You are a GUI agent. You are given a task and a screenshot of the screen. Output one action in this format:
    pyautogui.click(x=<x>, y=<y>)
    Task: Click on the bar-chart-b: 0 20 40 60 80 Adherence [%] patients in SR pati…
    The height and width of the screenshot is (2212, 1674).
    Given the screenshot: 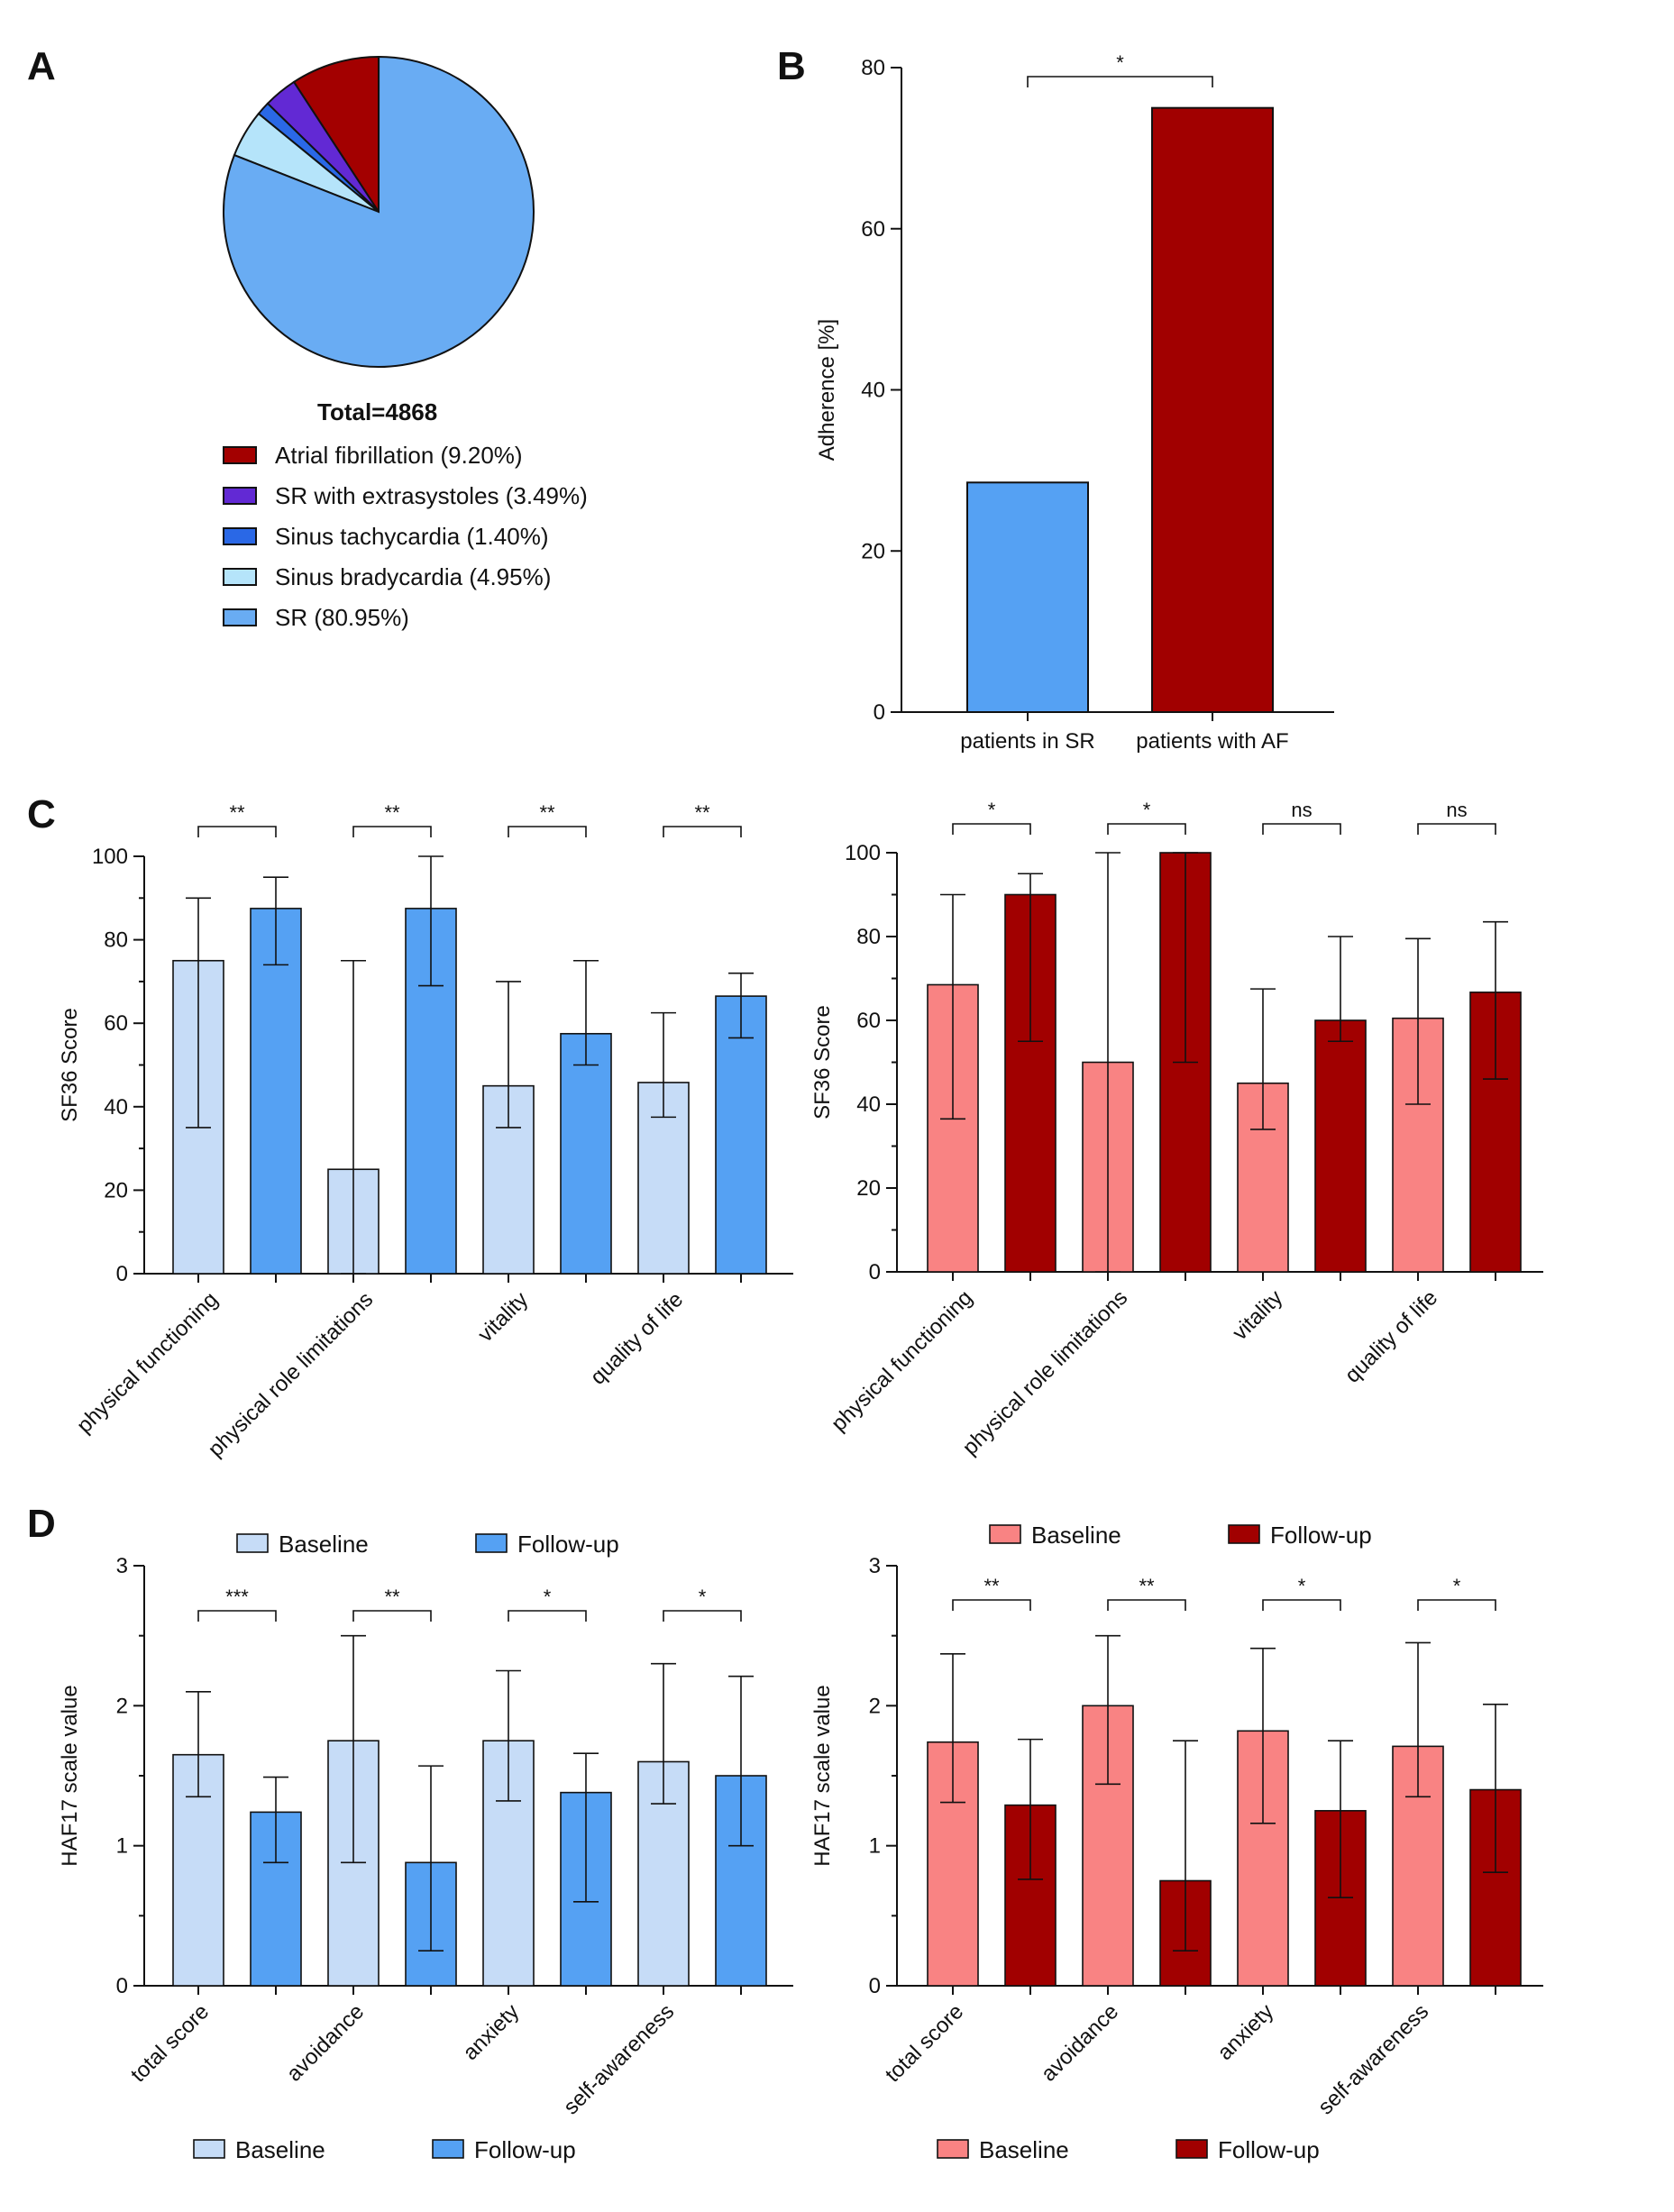 What is the action you would take?
    pyautogui.click(x=1074, y=402)
    